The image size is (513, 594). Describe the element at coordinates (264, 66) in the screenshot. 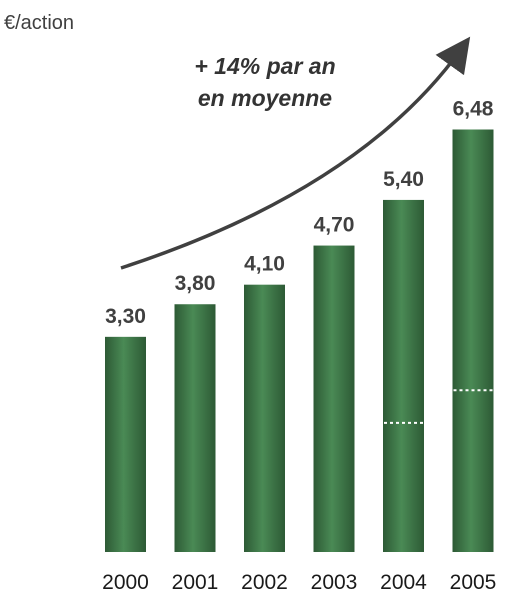

I see `growth-annotation-line-1: + 14% par an` at that location.